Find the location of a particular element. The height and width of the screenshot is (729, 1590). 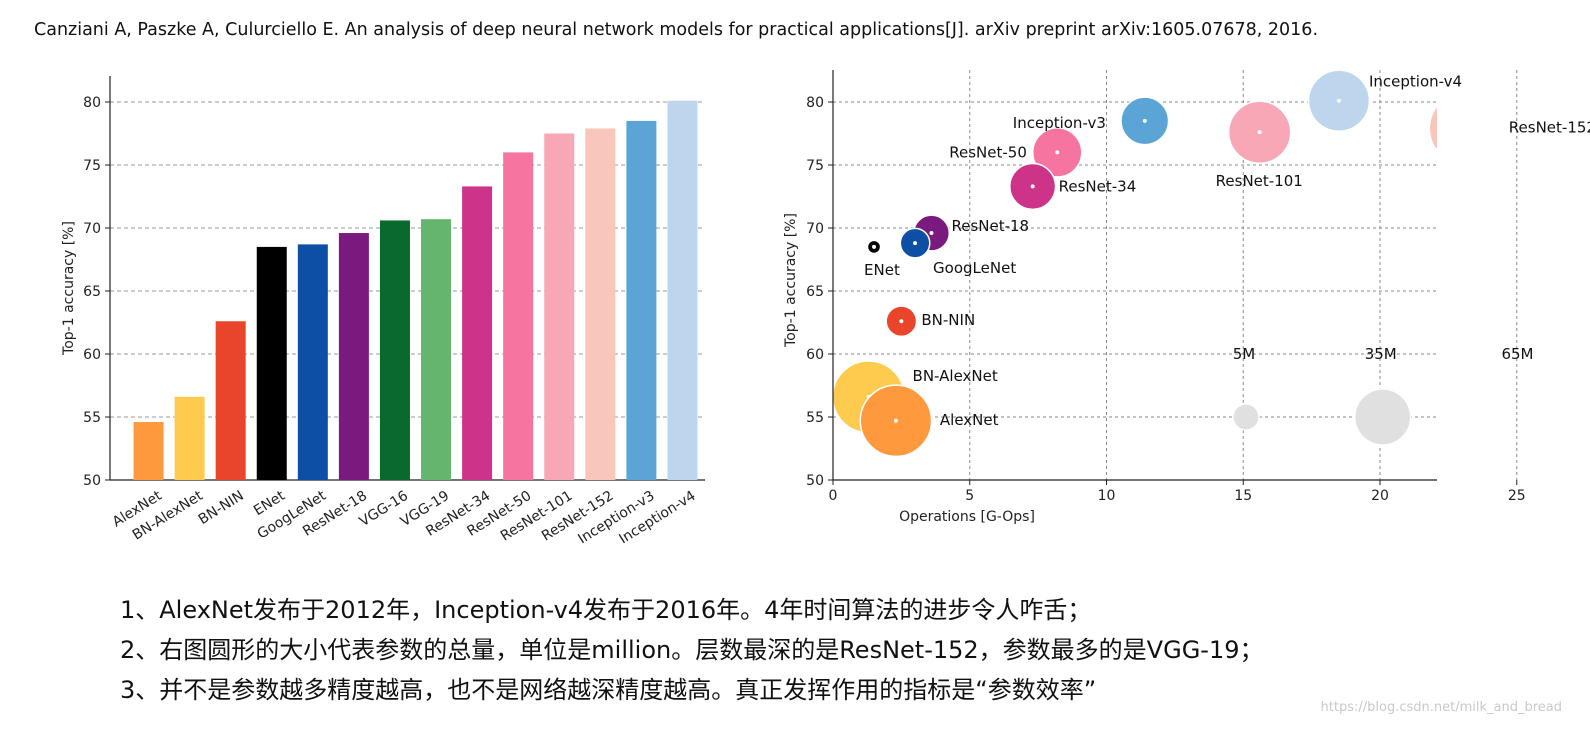

x-tick-label: 5 is located at coordinates (969, 496).